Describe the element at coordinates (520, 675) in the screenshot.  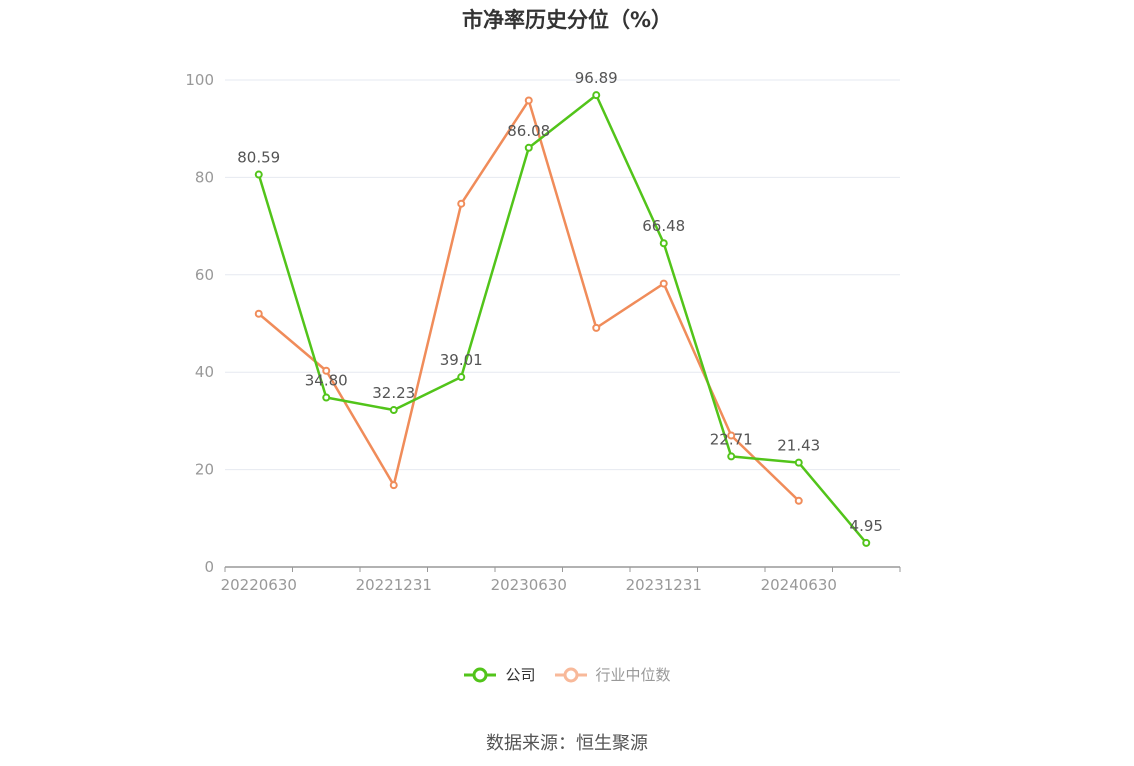
I see `legend-label-company: 公司` at that location.